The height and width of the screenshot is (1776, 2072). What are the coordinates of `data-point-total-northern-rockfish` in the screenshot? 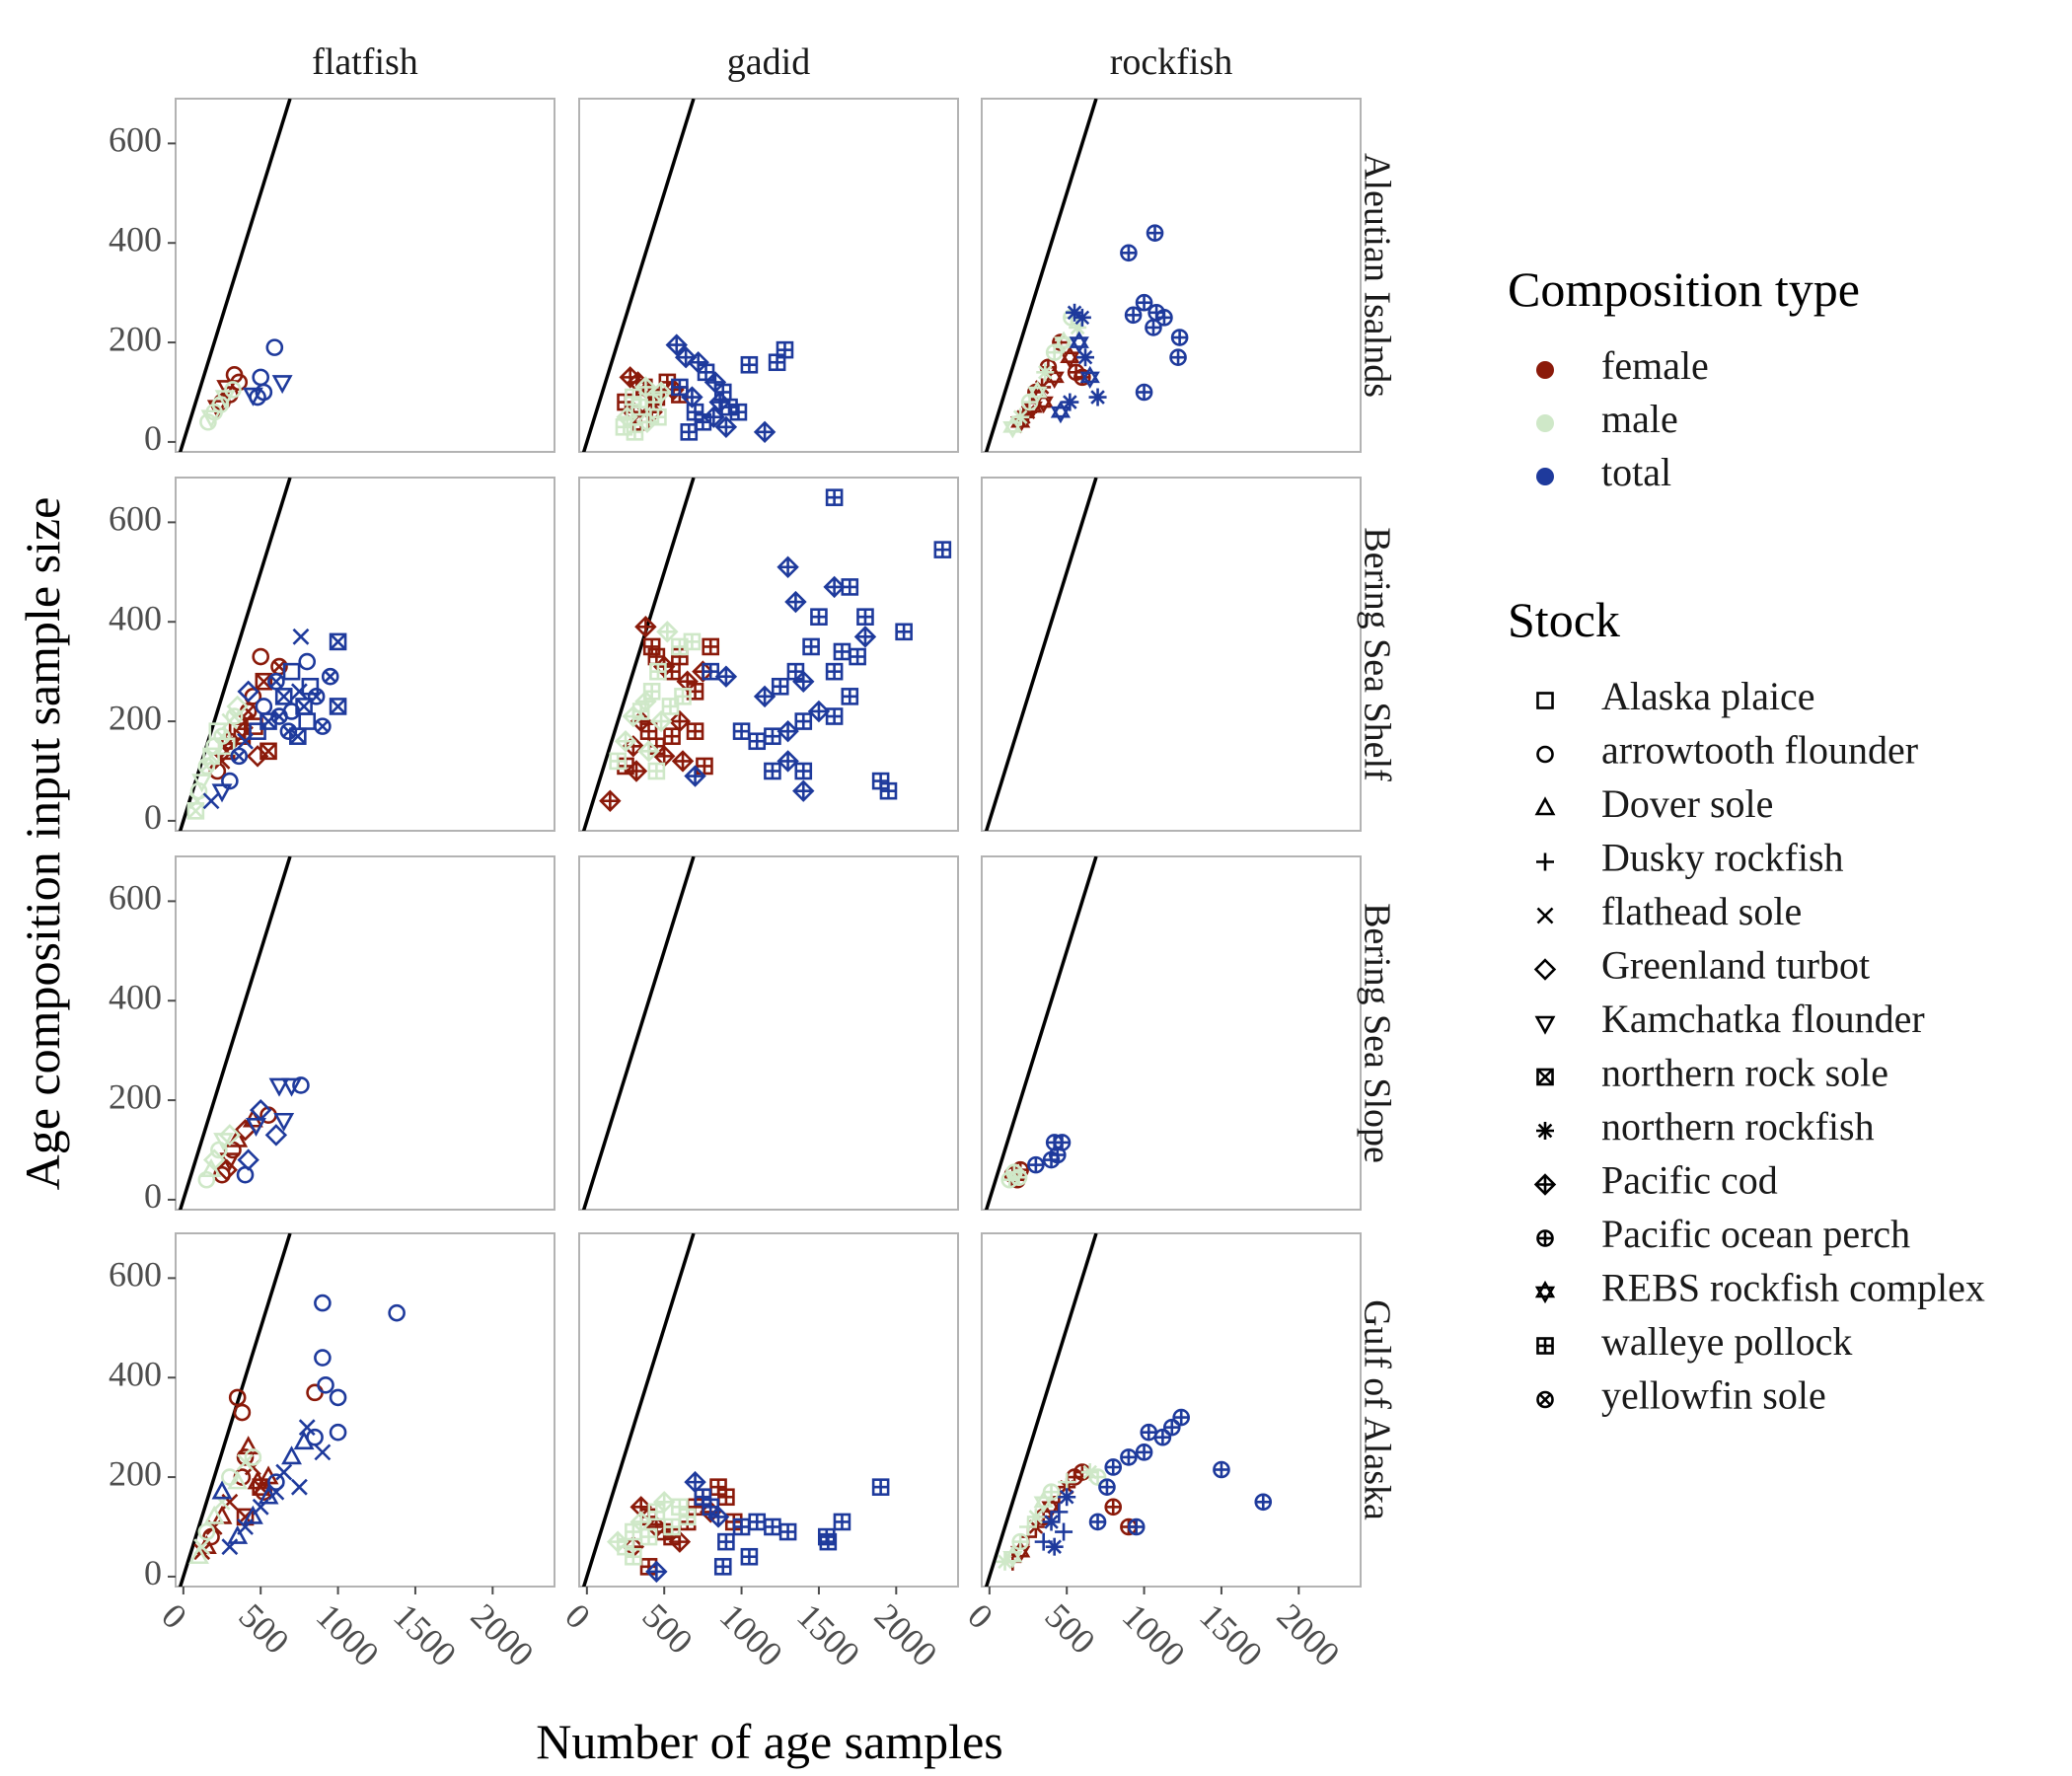 It's located at (1054, 1547).